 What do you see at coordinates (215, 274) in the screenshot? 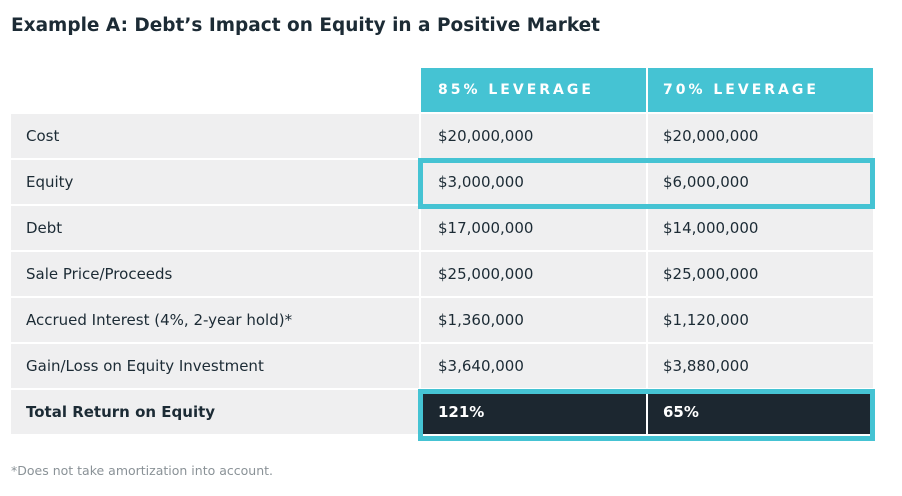
I see `row-label: Sale Price/Proceeds` at bounding box center [215, 274].